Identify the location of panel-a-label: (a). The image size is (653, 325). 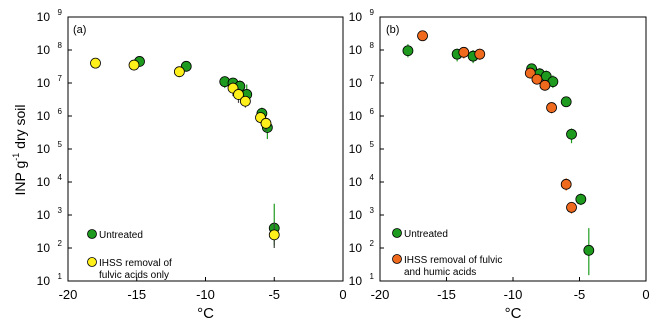
(79, 30).